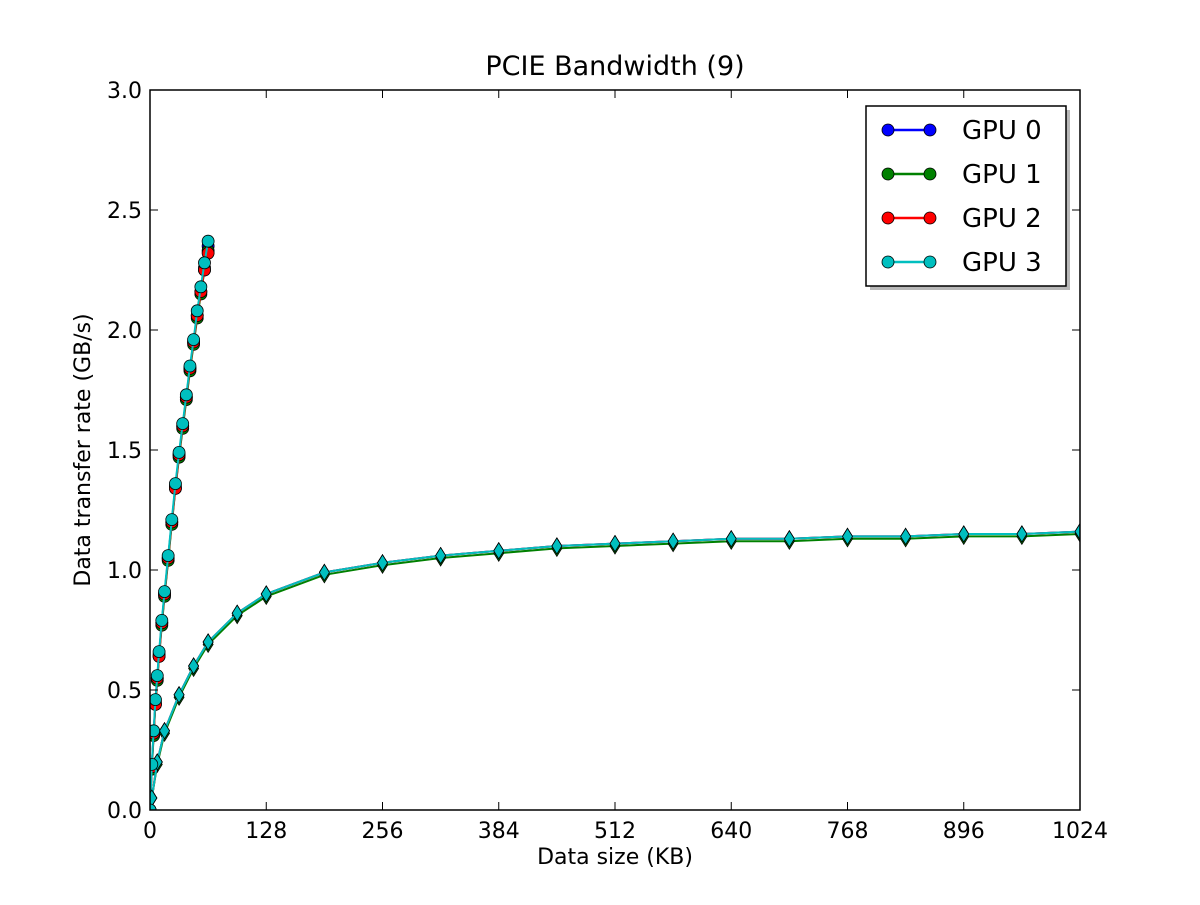 The image size is (1200, 905). I want to click on y-tick-label: 1.5, so click(124, 451).